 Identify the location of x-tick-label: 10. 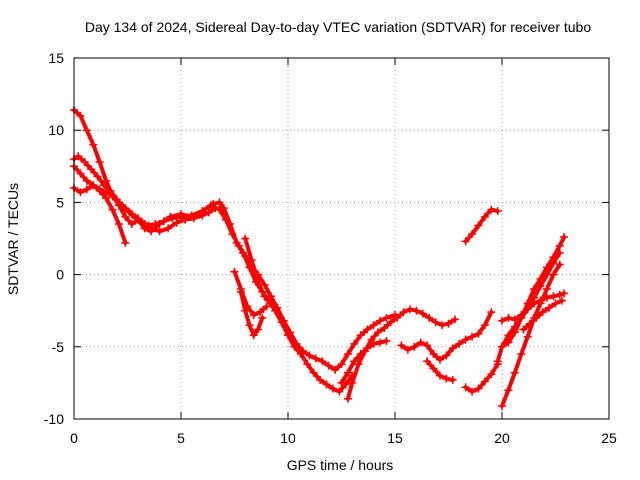
(288, 438).